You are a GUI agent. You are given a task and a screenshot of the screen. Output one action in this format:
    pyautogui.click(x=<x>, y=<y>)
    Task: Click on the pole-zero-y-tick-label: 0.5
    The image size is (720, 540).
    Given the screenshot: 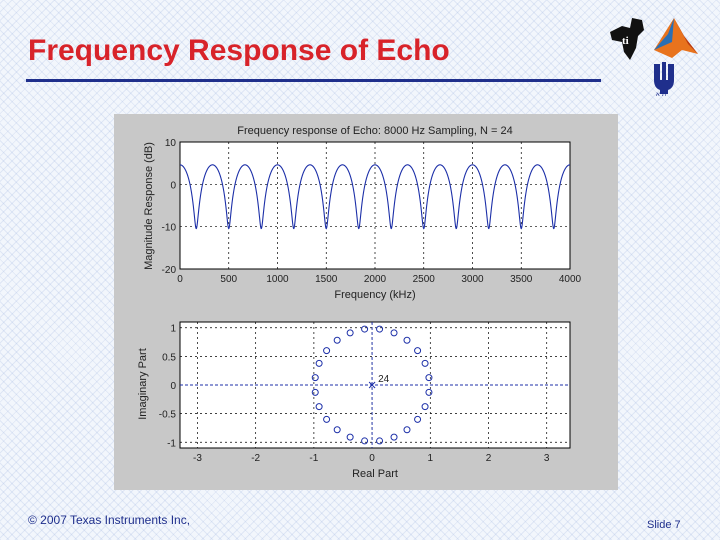 What is the action you would take?
    pyautogui.click(x=169, y=357)
    